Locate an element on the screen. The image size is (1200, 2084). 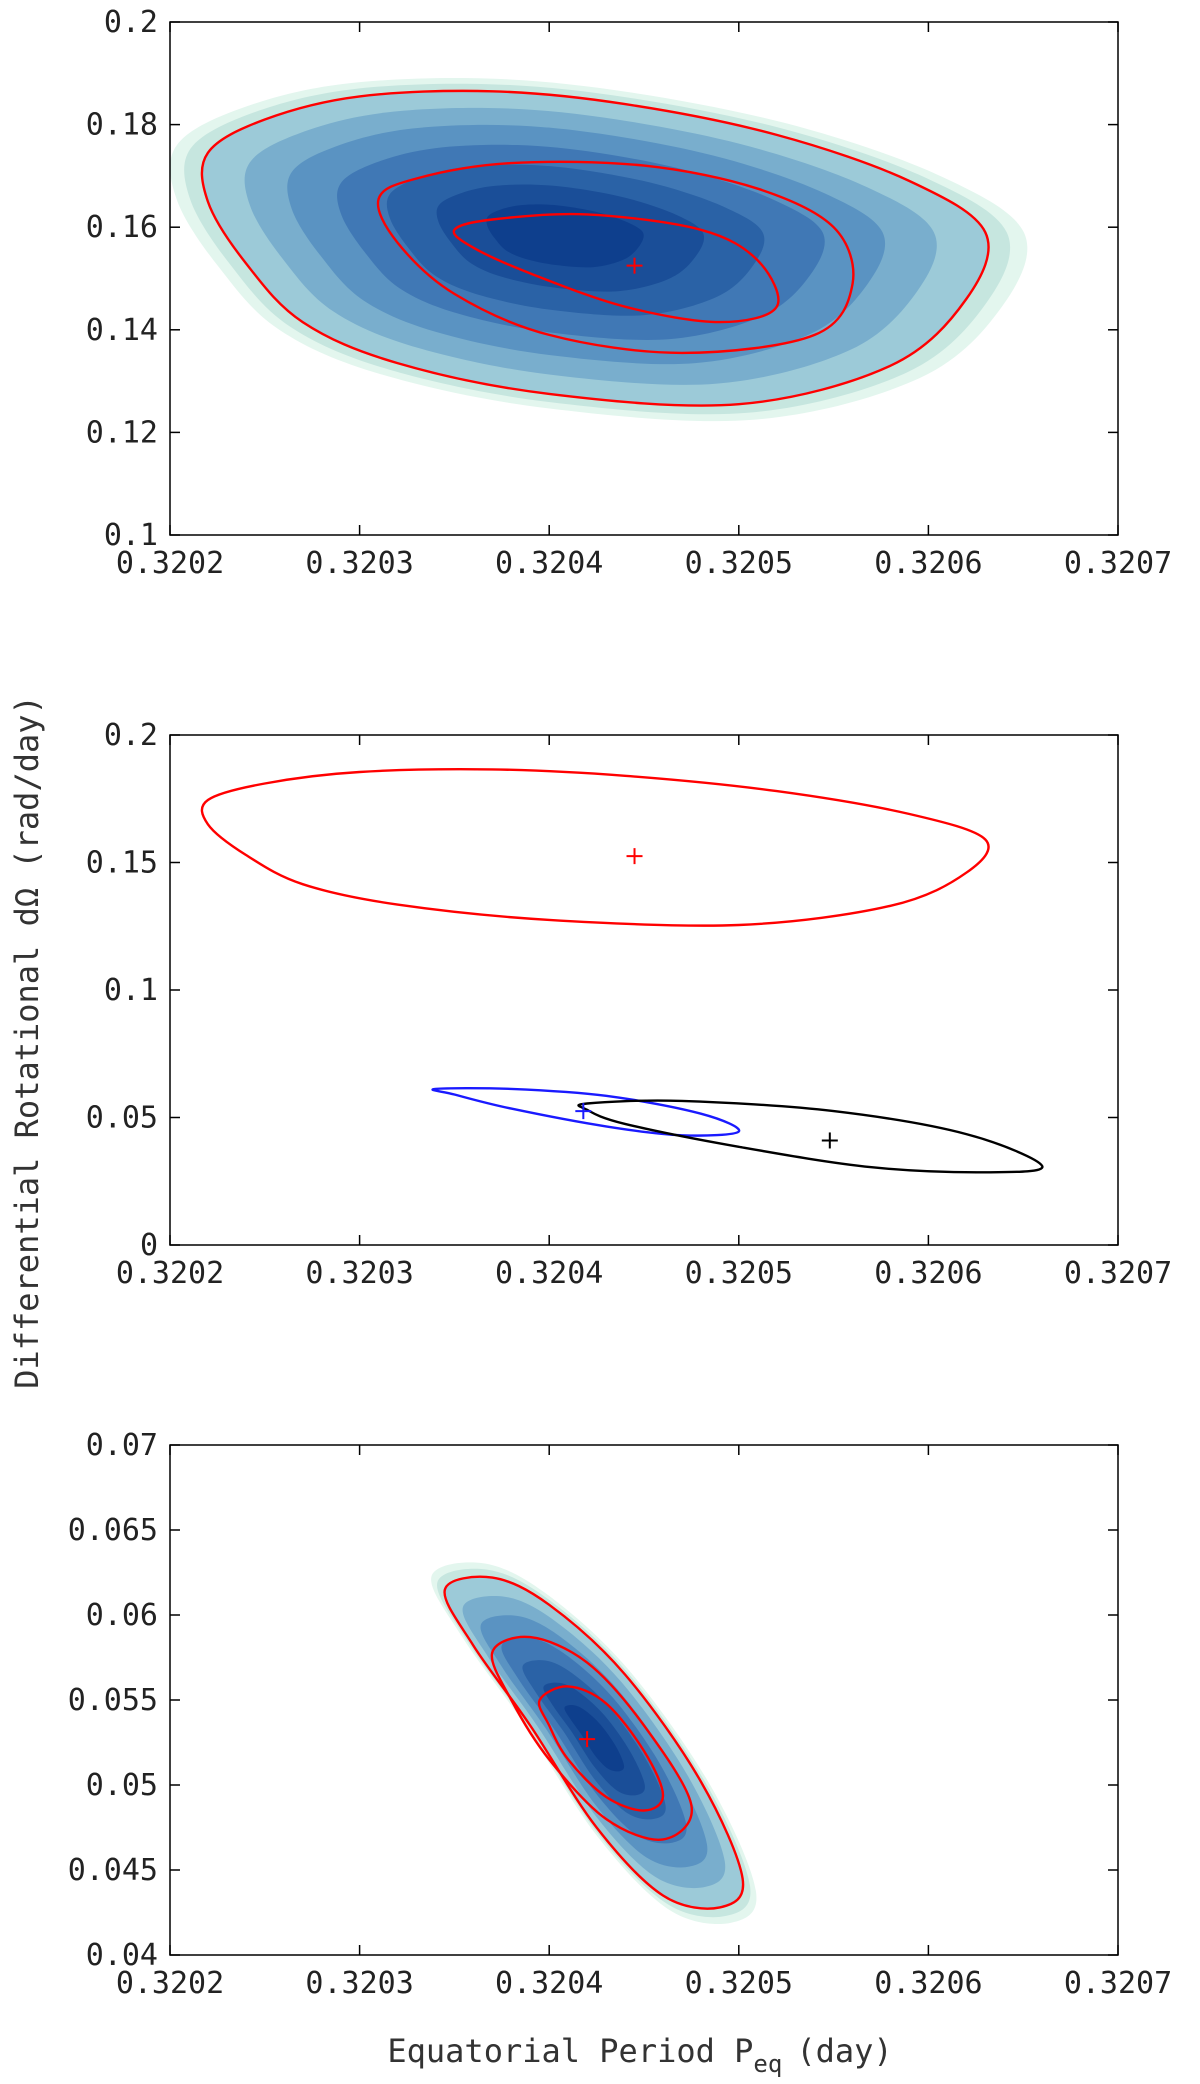
x-axis-label: Equatorial Period Peq (day) is located at coordinates (639, 2055).